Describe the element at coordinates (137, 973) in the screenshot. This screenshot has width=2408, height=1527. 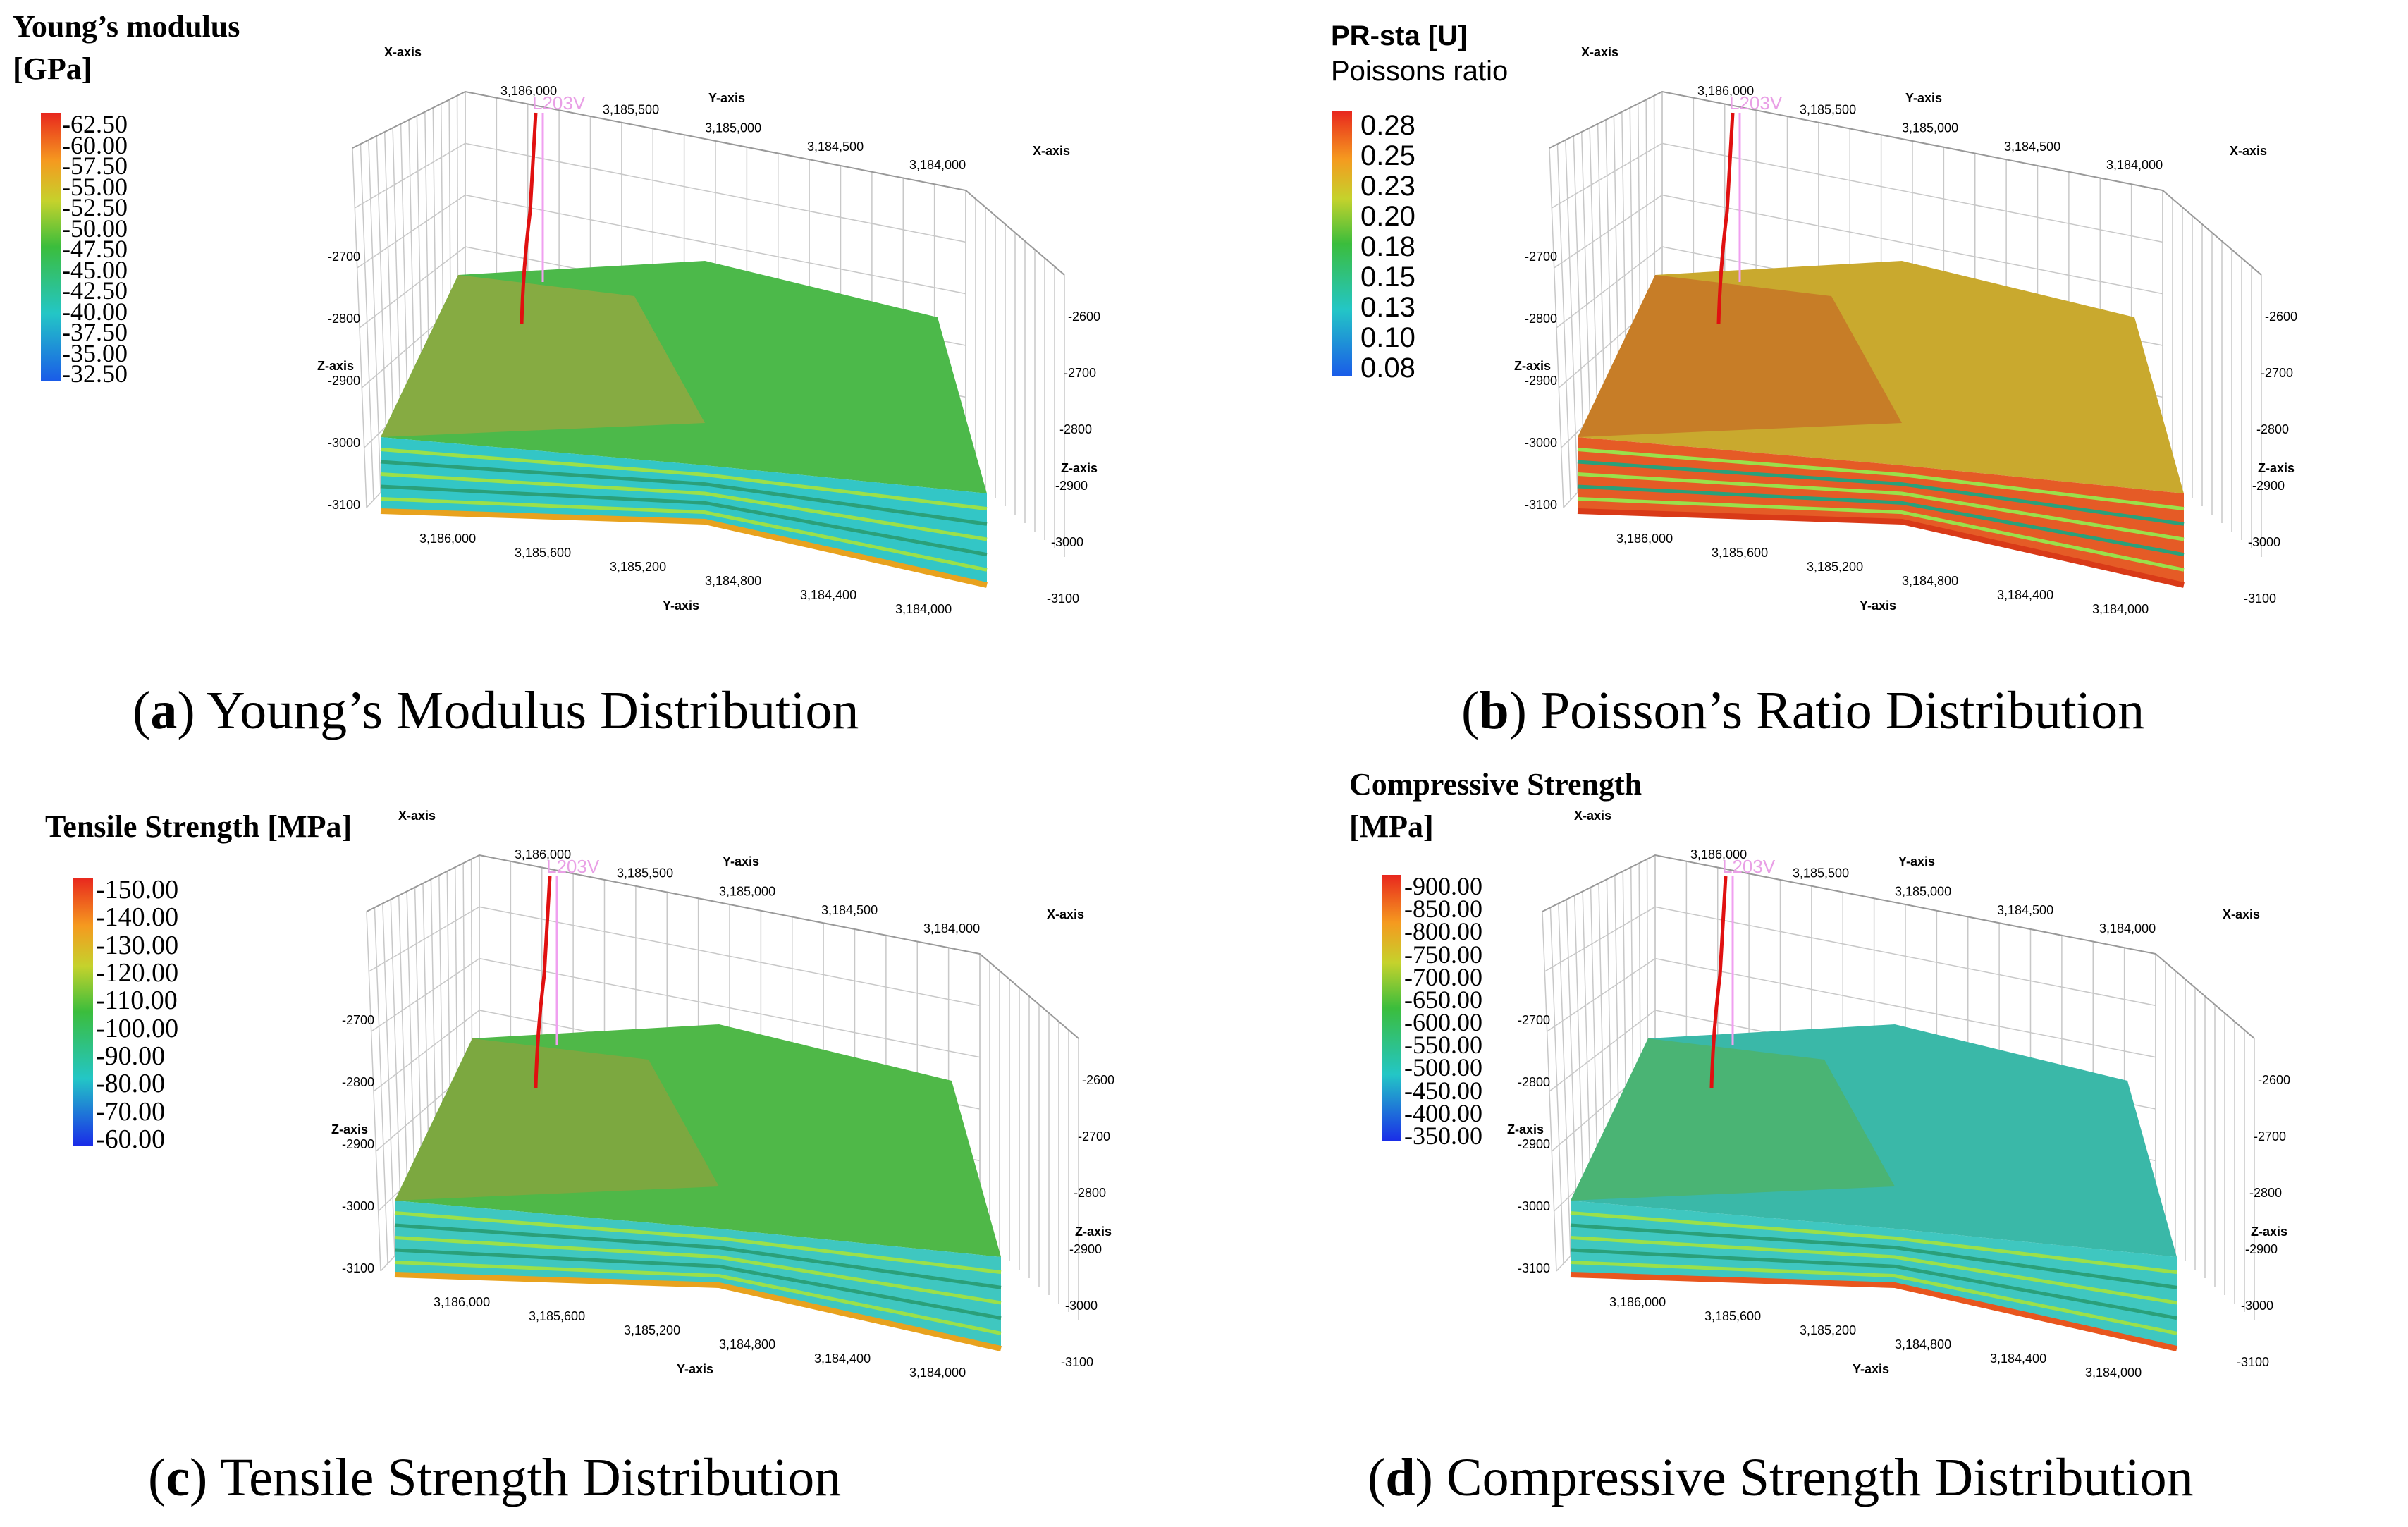
I see `color-scale-tick-label: -120.00` at that location.